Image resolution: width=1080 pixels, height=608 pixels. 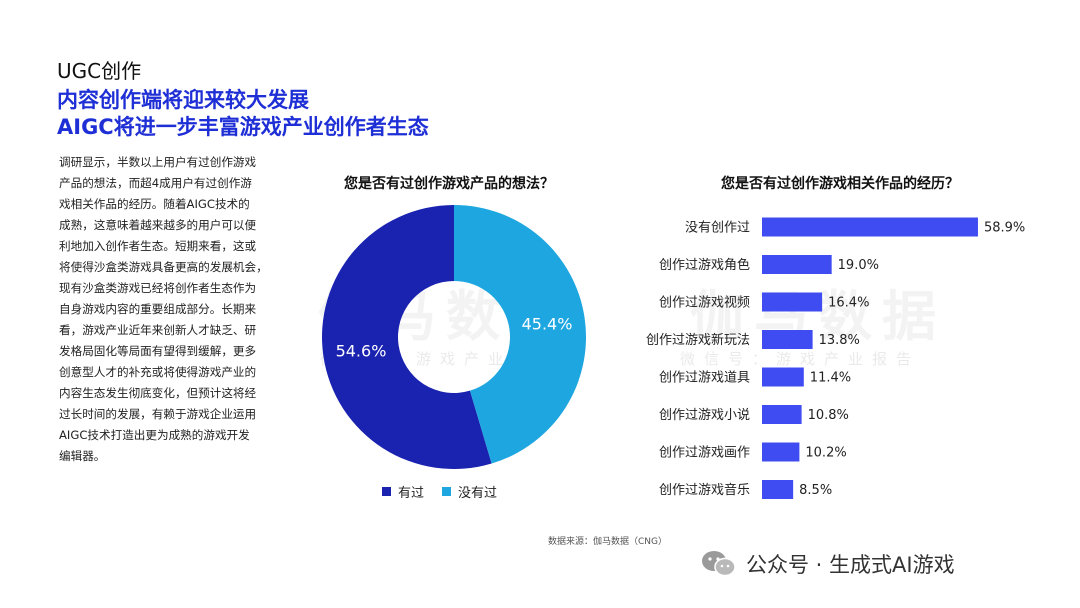 What do you see at coordinates (163, 267) in the screenshot?
I see `body-text-line: 将使得沙盒类游戏具备更高的发展机会，` at bounding box center [163, 267].